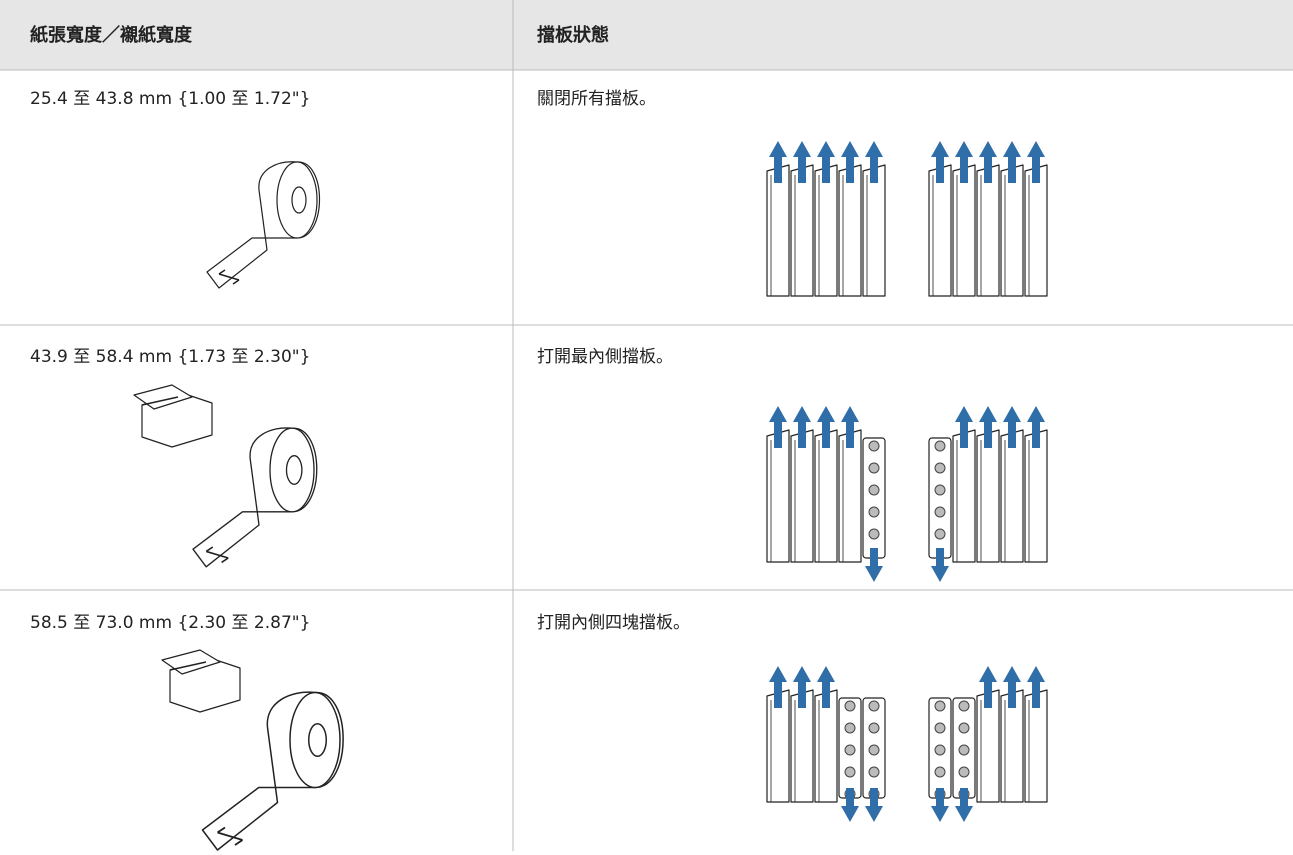 The image size is (1293, 855). Describe the element at coordinates (573, 35) in the screenshot. I see `header-cell: 擋板狀態` at that location.